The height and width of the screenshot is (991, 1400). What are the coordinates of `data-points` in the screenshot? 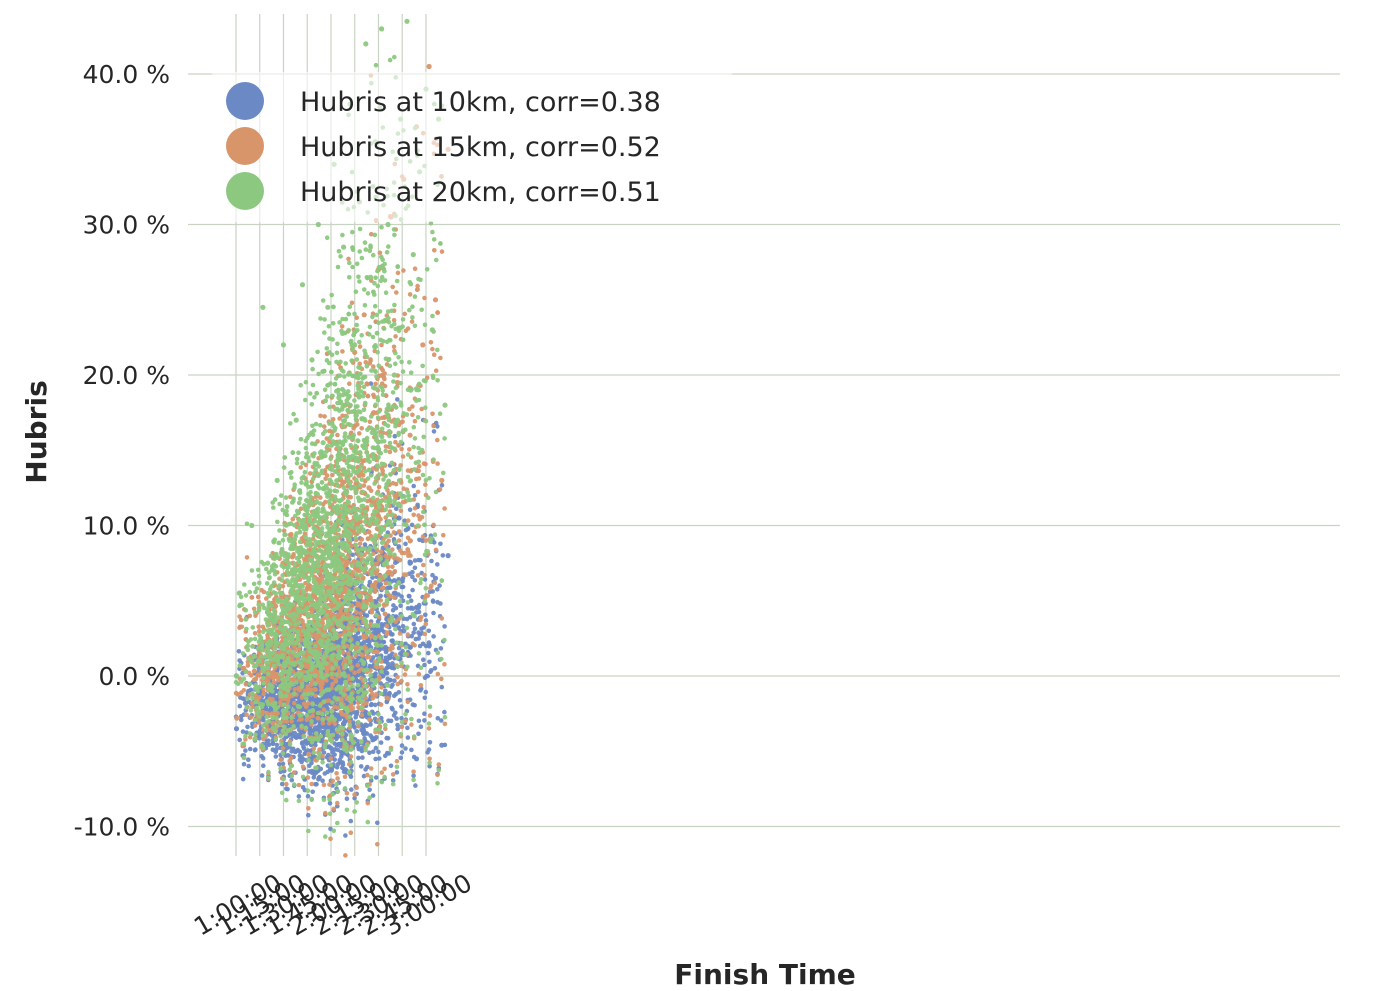 It's located at (342, 438).